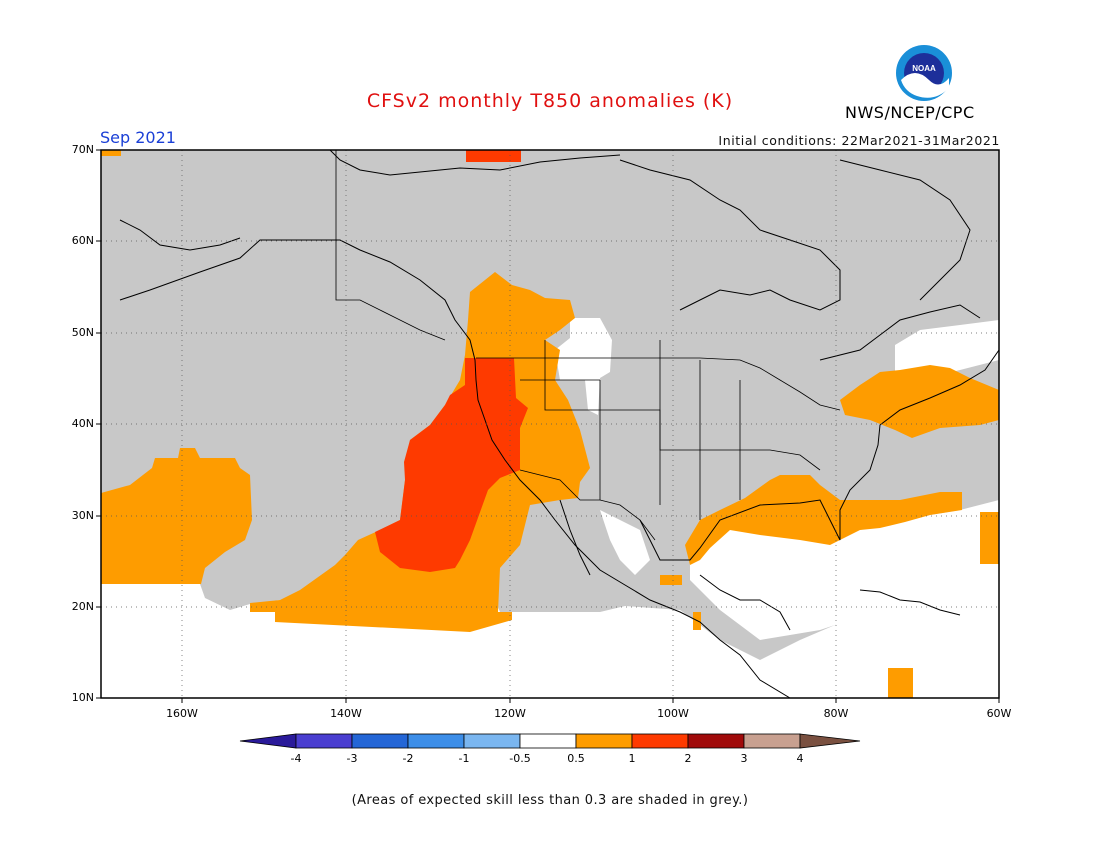  What do you see at coordinates (182, 713) in the screenshot?
I see `lon-label-160w: 160W` at bounding box center [182, 713].